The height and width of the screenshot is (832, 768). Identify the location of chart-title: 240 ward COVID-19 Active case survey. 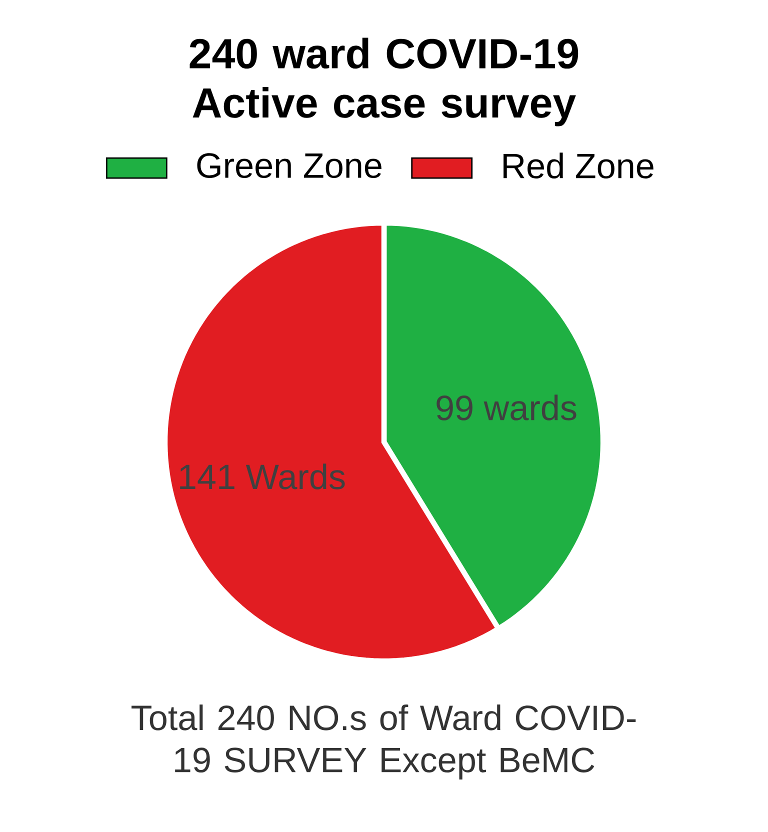
(384, 82).